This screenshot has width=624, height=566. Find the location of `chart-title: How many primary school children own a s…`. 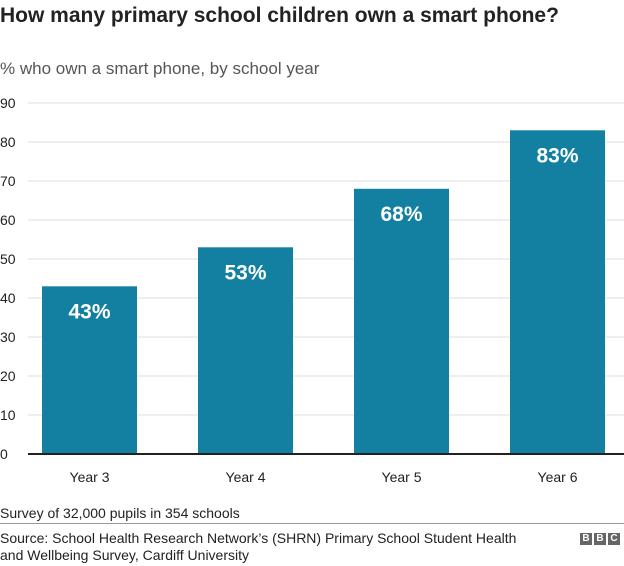

chart-title: How many primary school children own a s… is located at coordinates (279, 15).